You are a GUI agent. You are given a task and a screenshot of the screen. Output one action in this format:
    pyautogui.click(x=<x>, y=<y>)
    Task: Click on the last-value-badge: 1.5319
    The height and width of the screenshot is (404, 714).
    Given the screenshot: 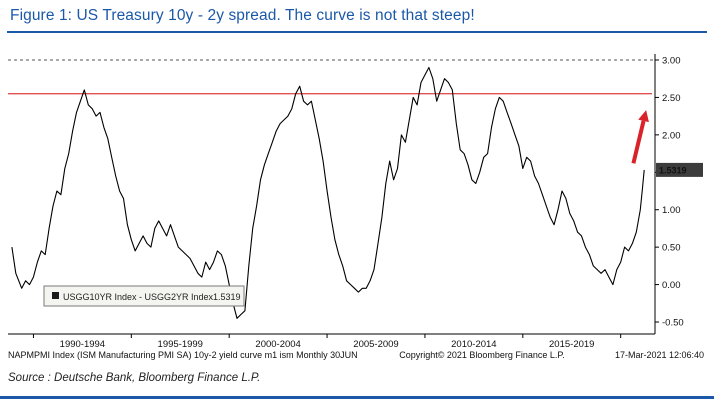 What is the action you would take?
    pyautogui.click(x=679, y=169)
    